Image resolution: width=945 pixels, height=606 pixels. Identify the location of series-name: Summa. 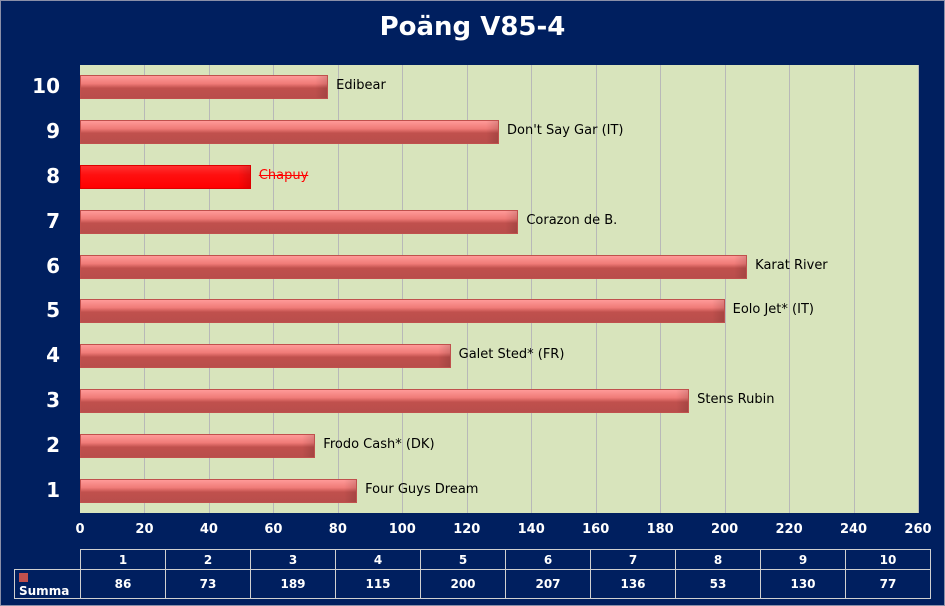
(44, 591).